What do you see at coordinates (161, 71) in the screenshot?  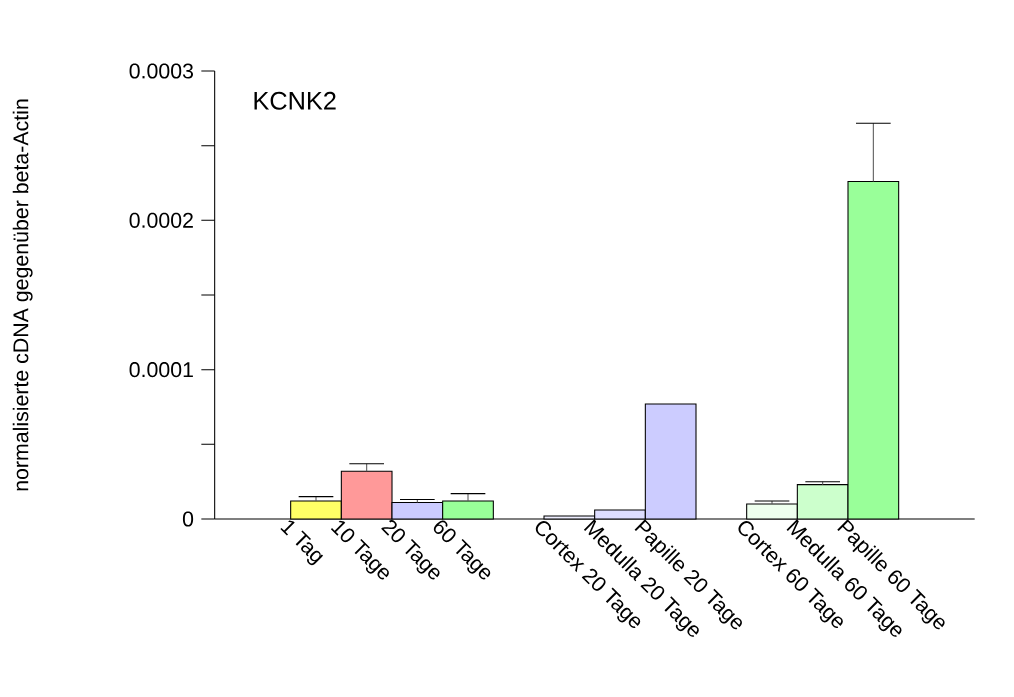 I see `y-tick-label: 0.0003` at bounding box center [161, 71].